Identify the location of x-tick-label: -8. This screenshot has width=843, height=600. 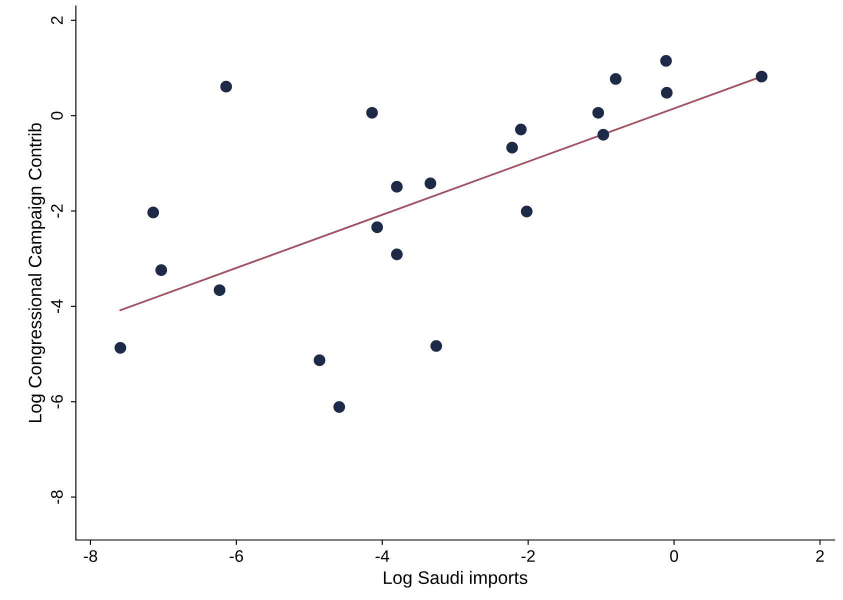
(91, 556).